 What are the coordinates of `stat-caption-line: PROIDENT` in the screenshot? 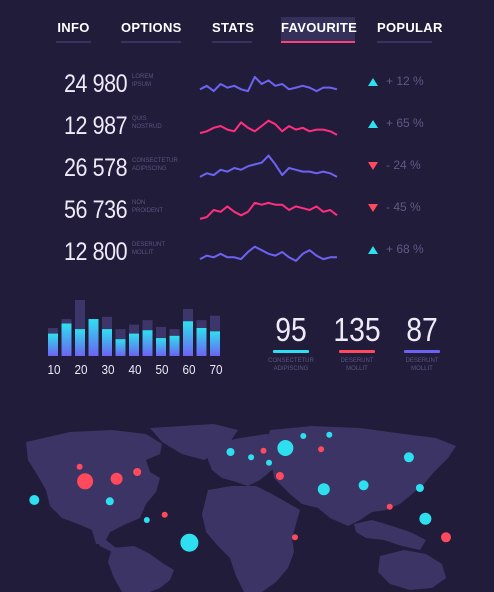 It's located at (148, 211).